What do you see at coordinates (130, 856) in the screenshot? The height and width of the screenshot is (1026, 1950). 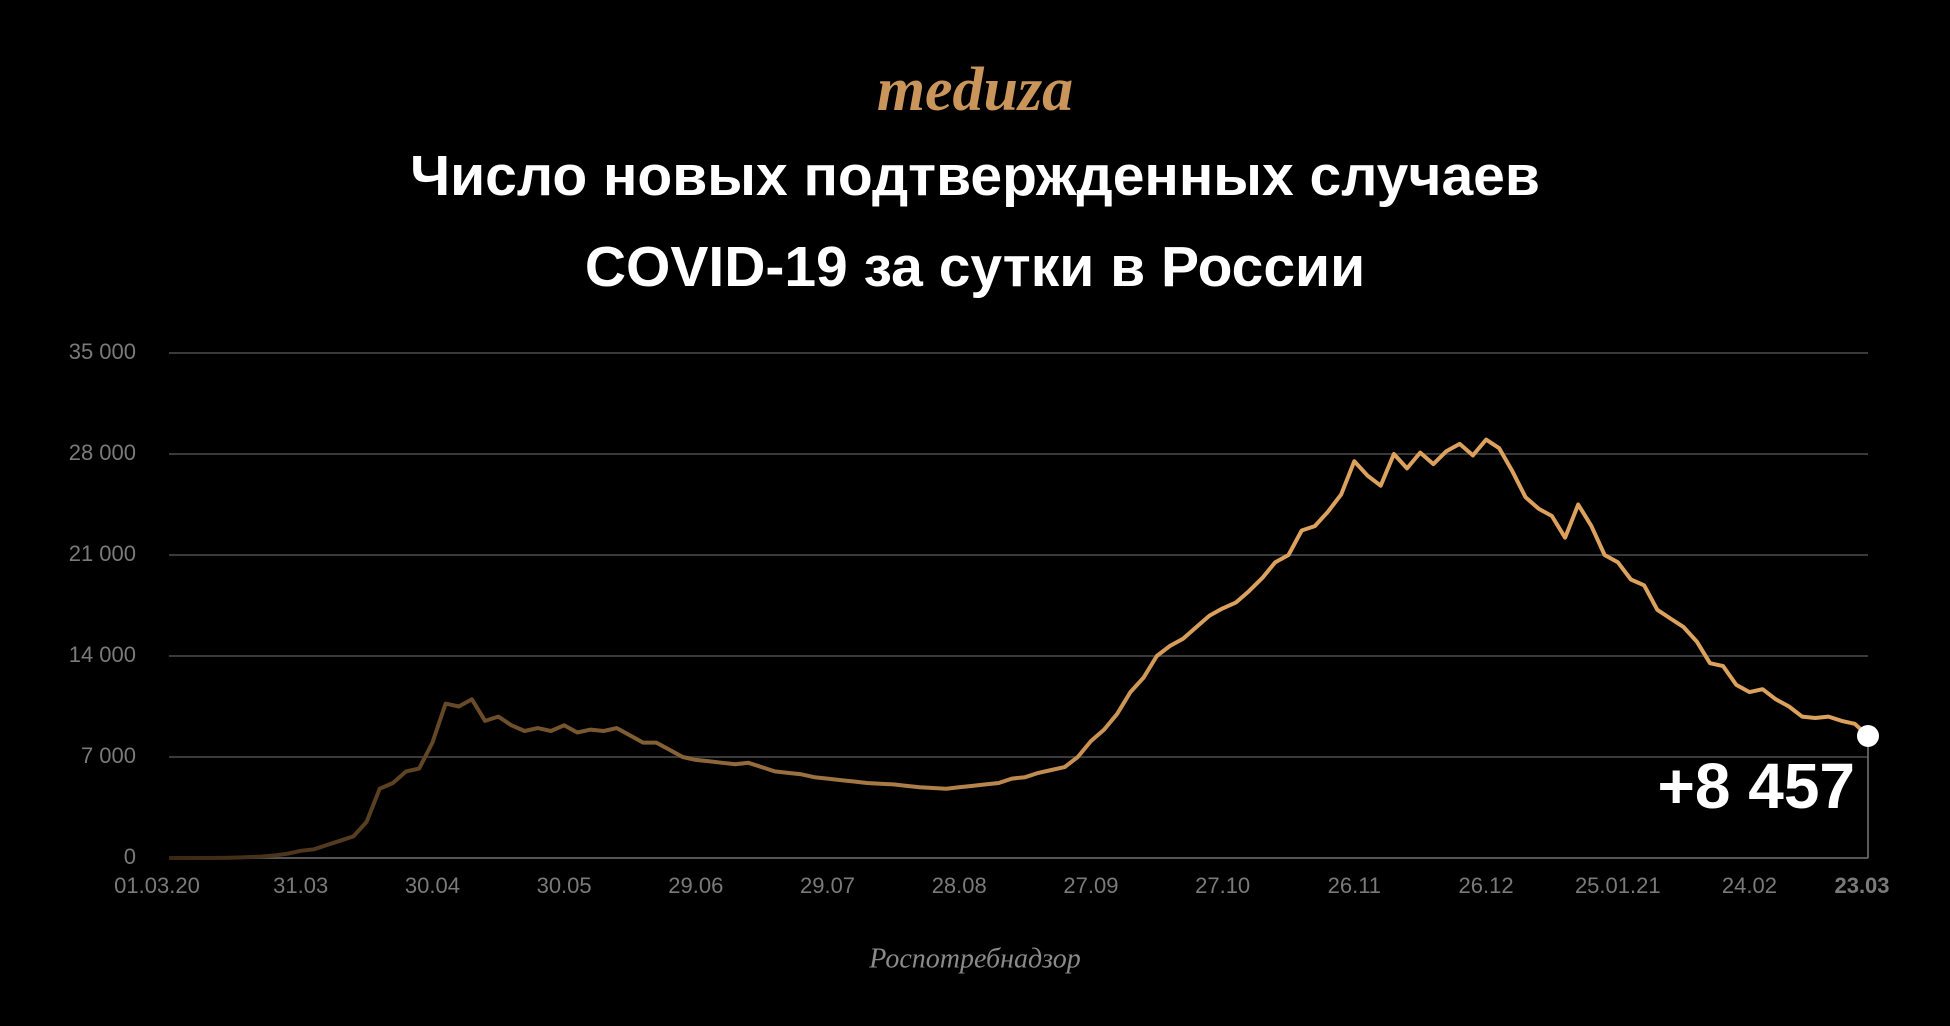 I see `y-tick-label: 0` at bounding box center [130, 856].